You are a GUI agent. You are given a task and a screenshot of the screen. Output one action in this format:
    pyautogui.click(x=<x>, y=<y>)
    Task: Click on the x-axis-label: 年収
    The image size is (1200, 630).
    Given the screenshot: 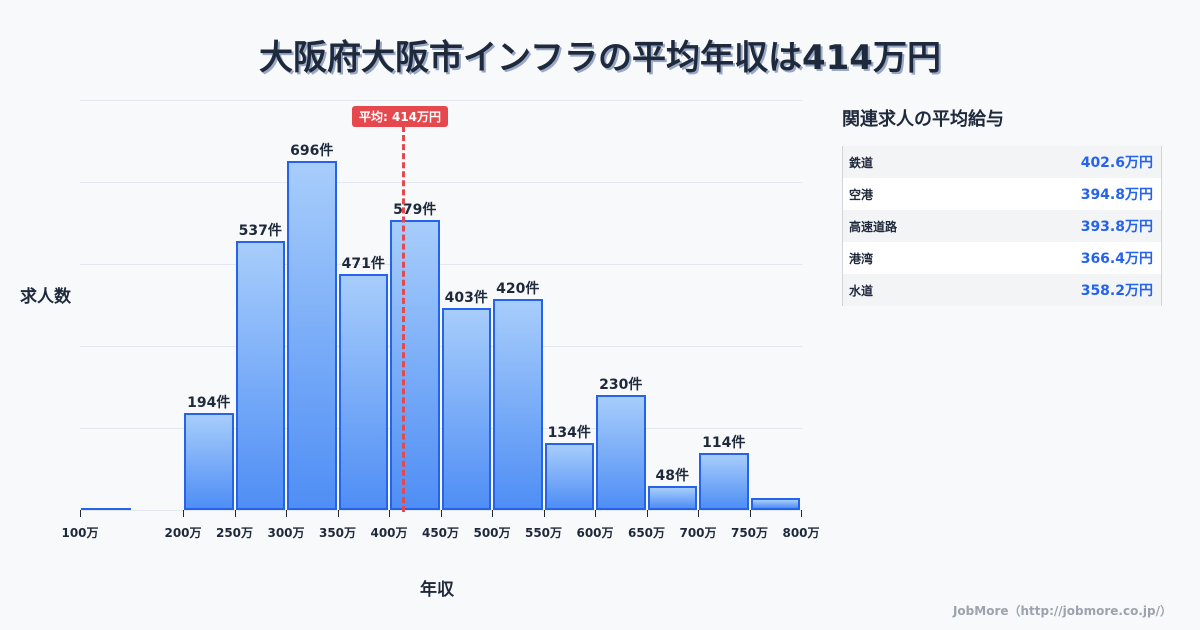 What is the action you would take?
    pyautogui.click(x=437, y=590)
    